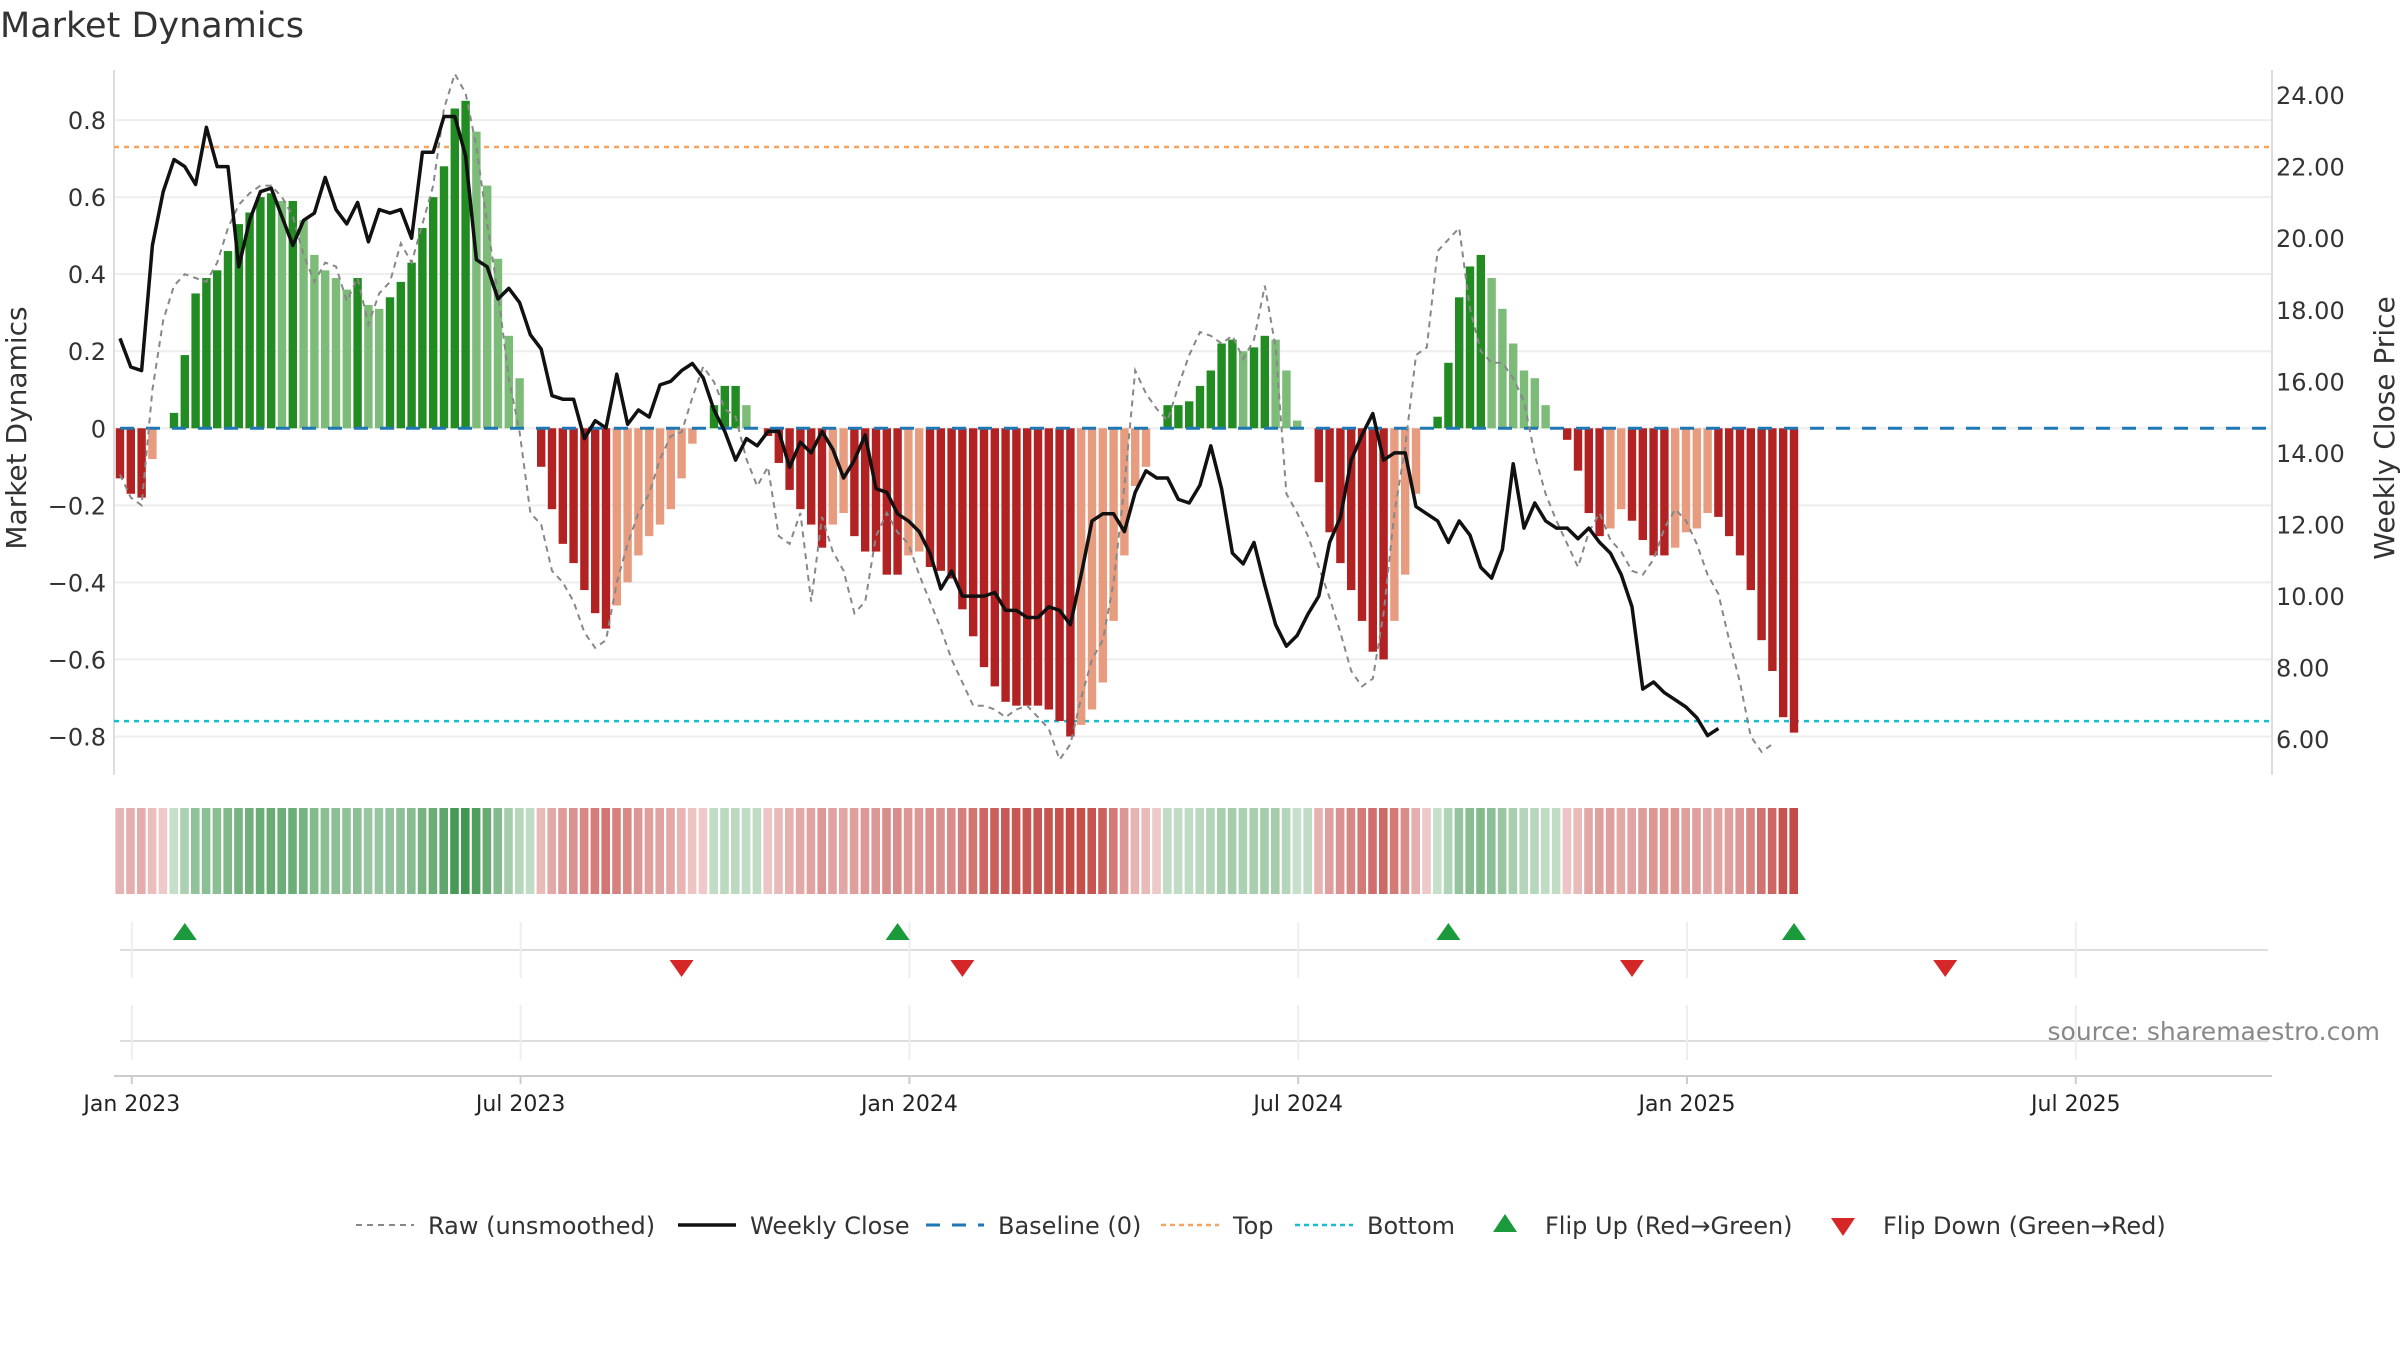 This screenshot has height=1354, width=2400. Describe the element at coordinates (2302, 740) in the screenshot. I see `y2-tick-label: 6.00` at that location.